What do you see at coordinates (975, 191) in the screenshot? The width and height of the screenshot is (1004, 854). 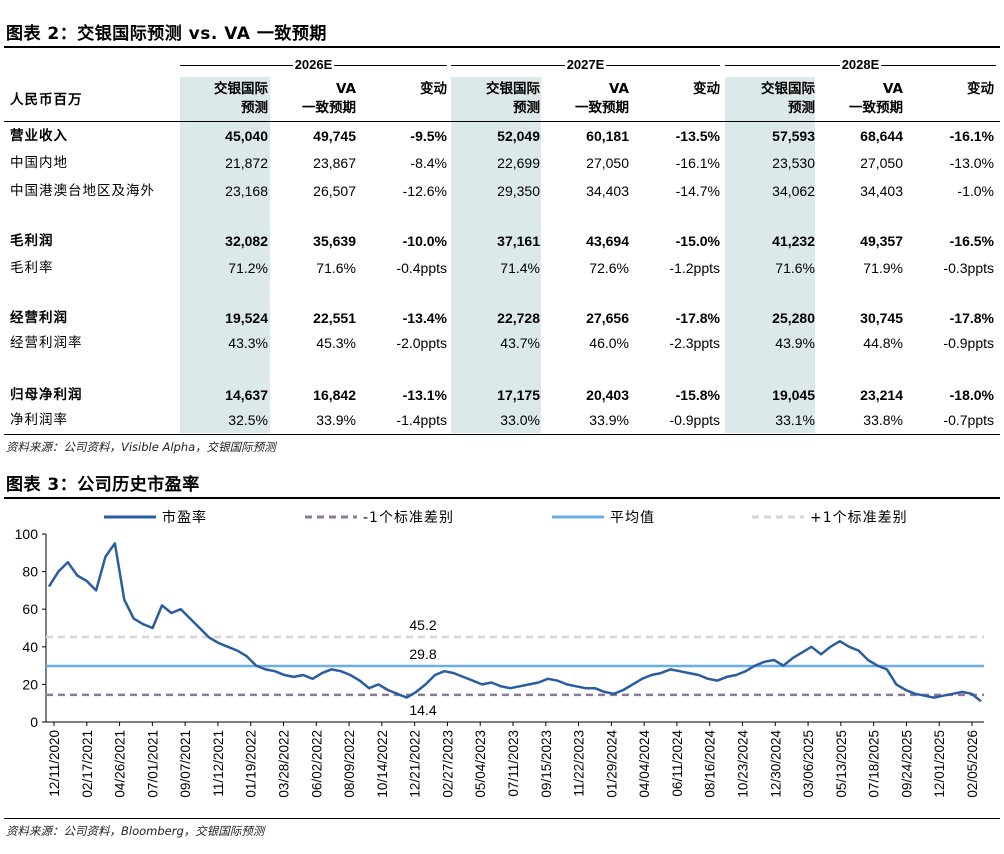 I see `table-cell: -1.0%` at bounding box center [975, 191].